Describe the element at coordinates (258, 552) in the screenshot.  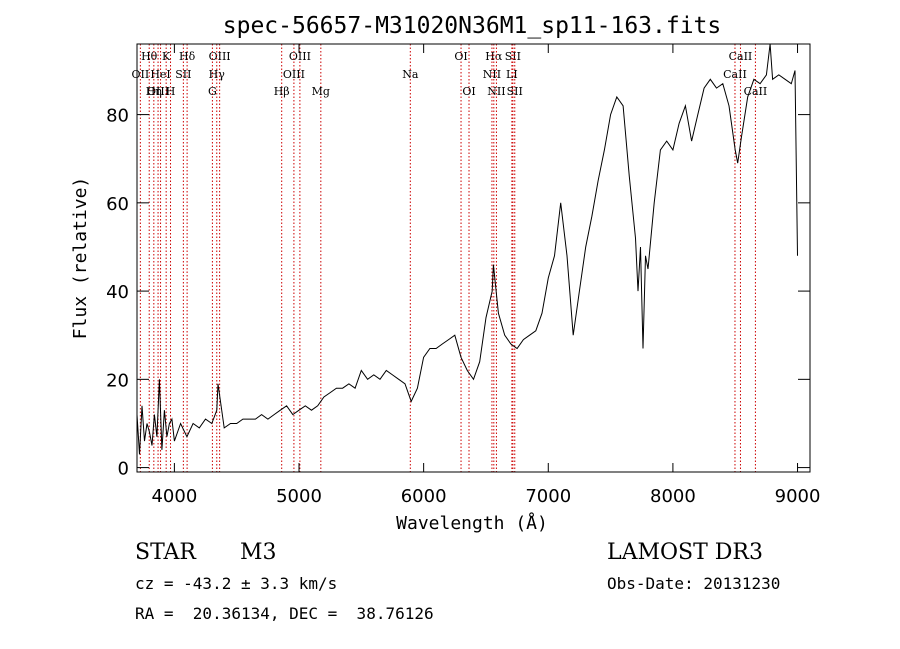
I see `object-subclass: M3` at that location.